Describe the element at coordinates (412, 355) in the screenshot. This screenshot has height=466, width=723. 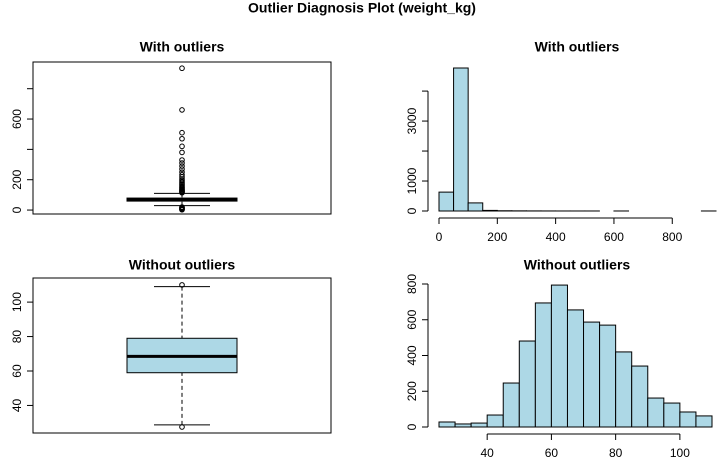
I see `y-tick-label: 400` at that location.